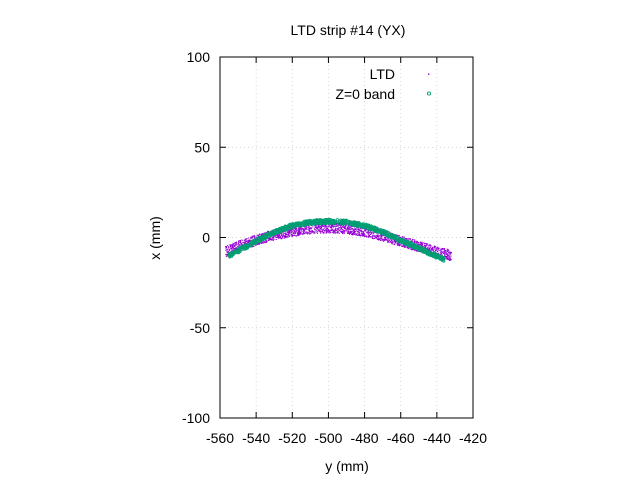 This screenshot has height=480, width=640. Describe the element at coordinates (383, 84) in the screenshot. I see `legend: LTD Z=0 band` at that location.